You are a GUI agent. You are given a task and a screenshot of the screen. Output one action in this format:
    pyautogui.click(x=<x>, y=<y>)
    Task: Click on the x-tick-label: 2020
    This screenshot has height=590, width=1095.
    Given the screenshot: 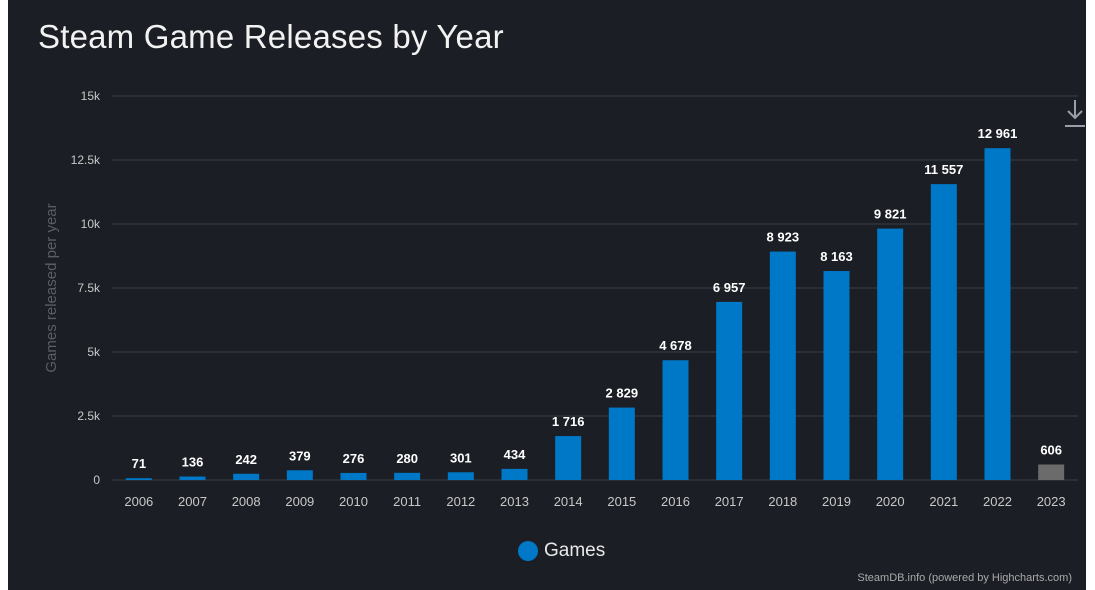 What is the action you would take?
    pyautogui.click(x=890, y=501)
    